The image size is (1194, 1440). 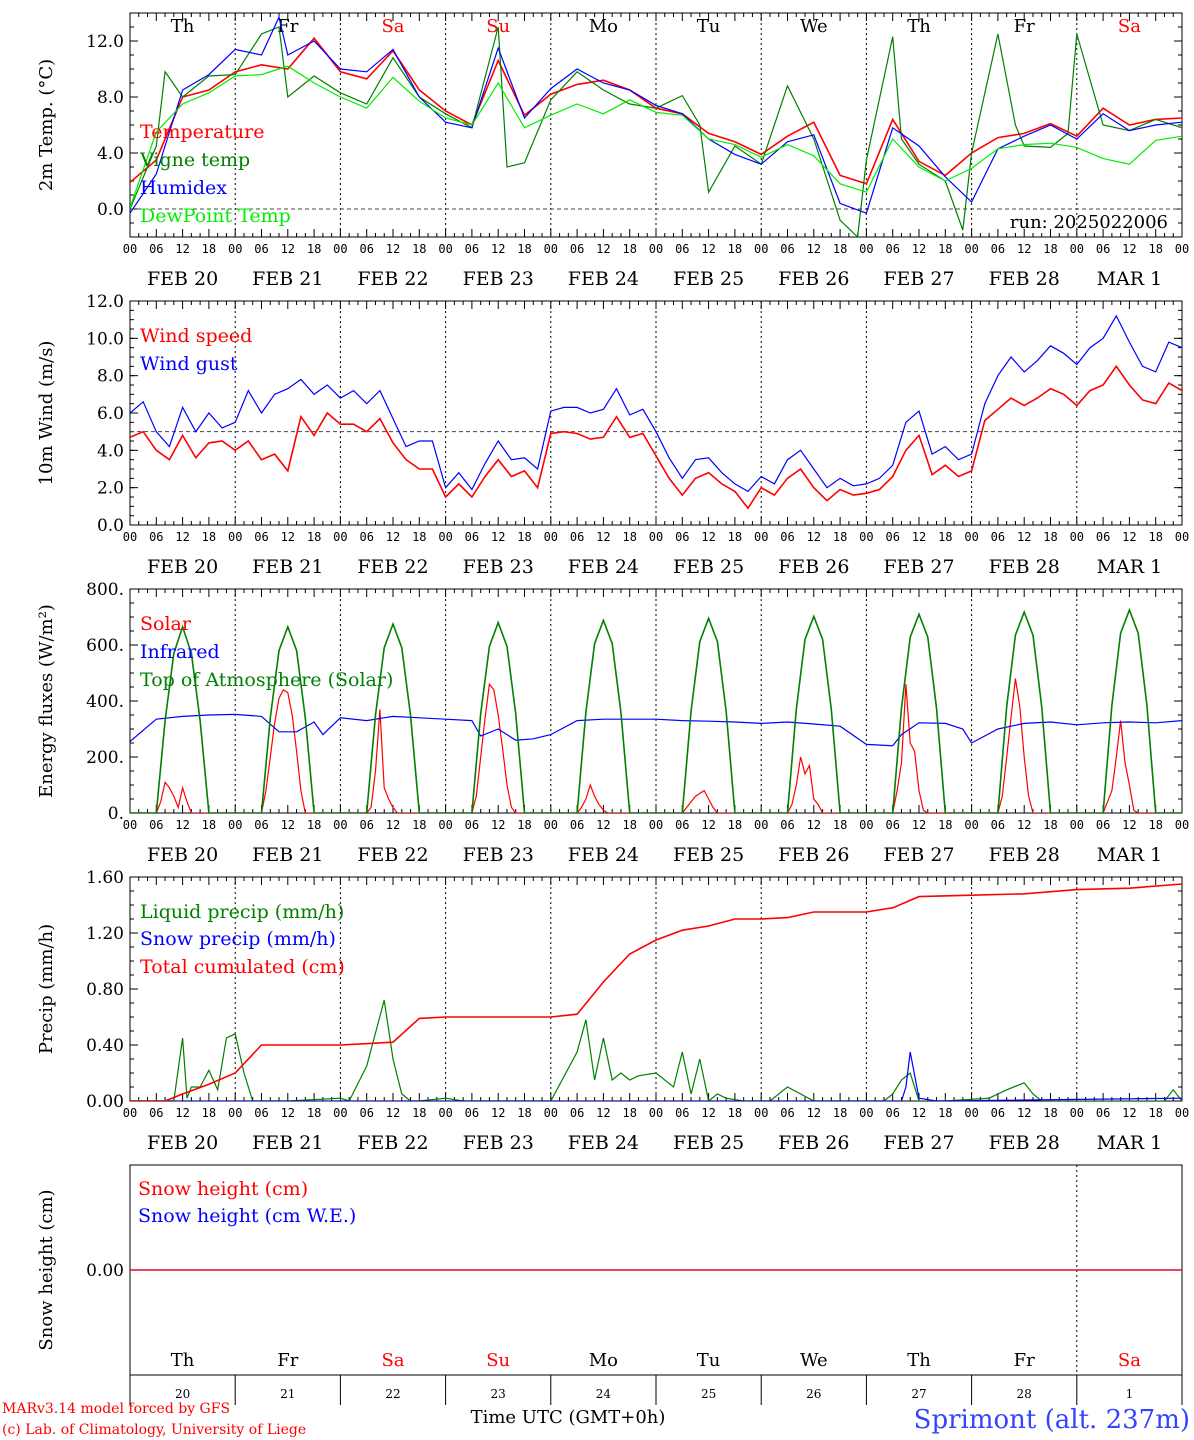 What do you see at coordinates (46, 1269) in the screenshot?
I see `y-axis-label: Snow height (cm)` at bounding box center [46, 1269].